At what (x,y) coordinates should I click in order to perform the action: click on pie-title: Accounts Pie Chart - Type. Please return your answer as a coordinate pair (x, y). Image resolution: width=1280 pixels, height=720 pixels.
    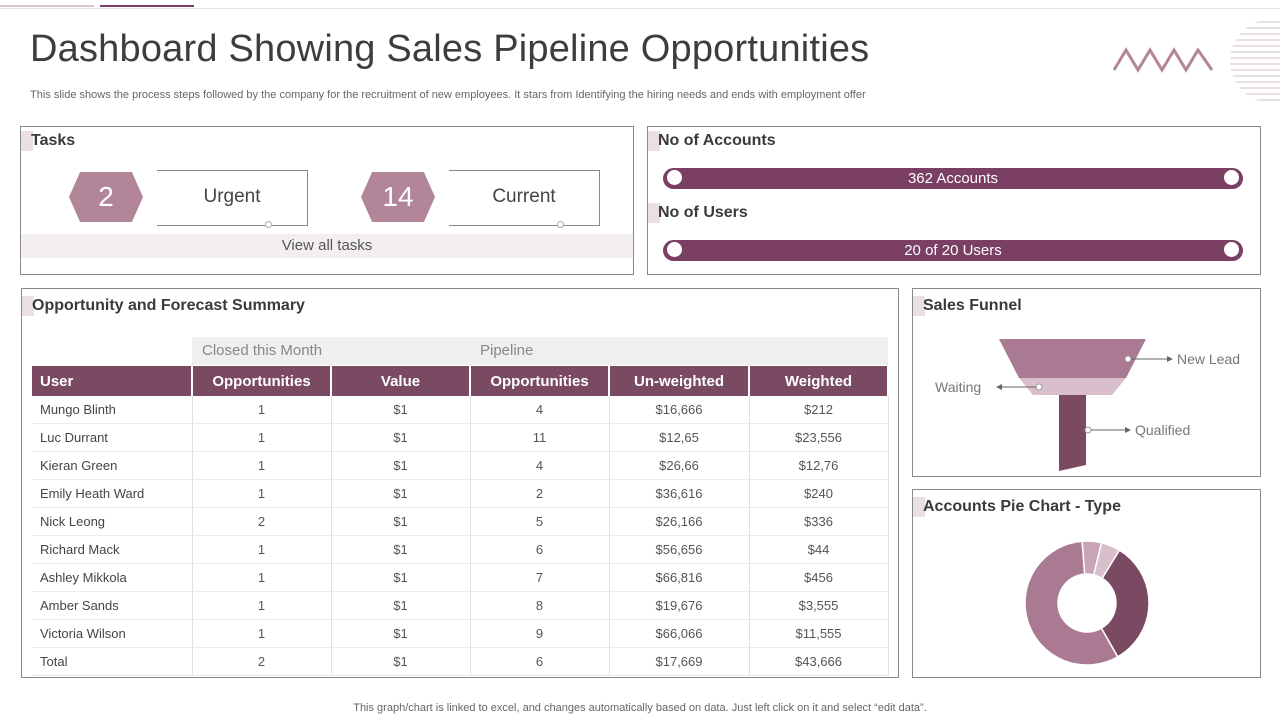
    Looking at the image, I should click on (1022, 506).